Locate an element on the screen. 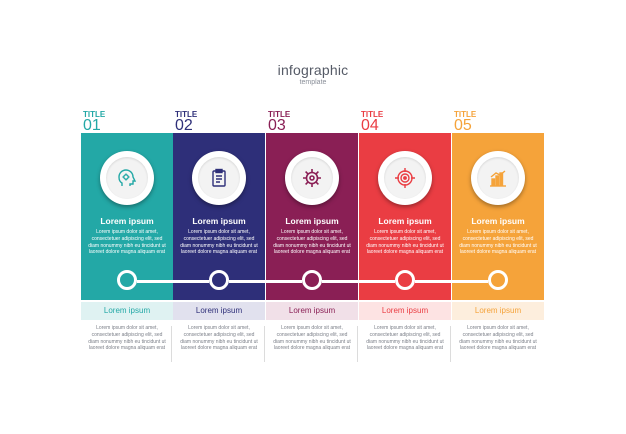 The height and width of the screenshot is (434, 626). target-icon is located at coordinates (405, 178).